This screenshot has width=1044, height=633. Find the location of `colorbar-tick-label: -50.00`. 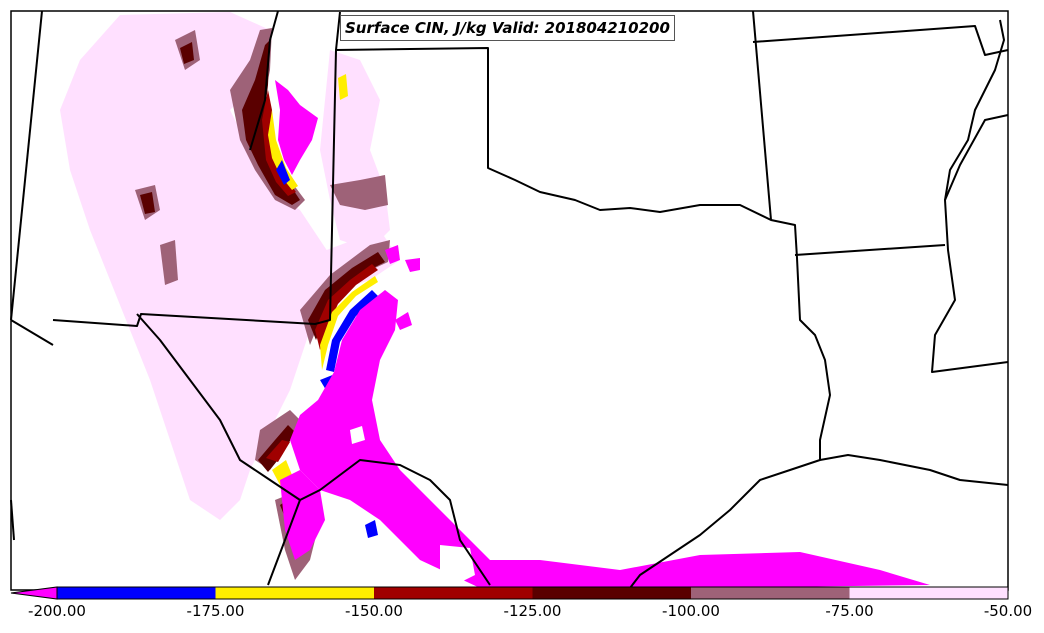

colorbar-tick-label: -50.00 is located at coordinates (1008, 611).